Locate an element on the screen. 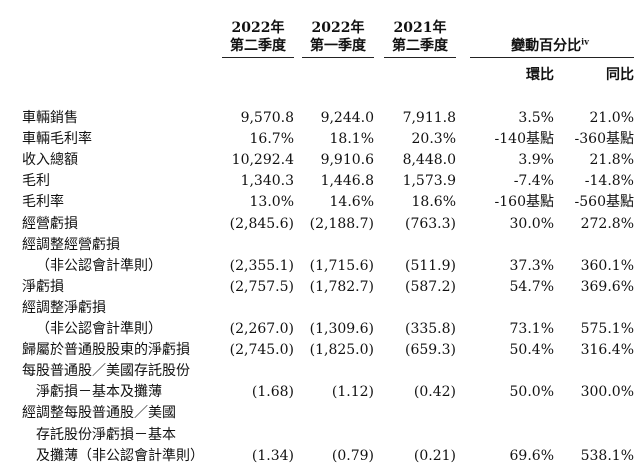 The image size is (641, 475). value-qoq: -7.4% is located at coordinates (533, 181).